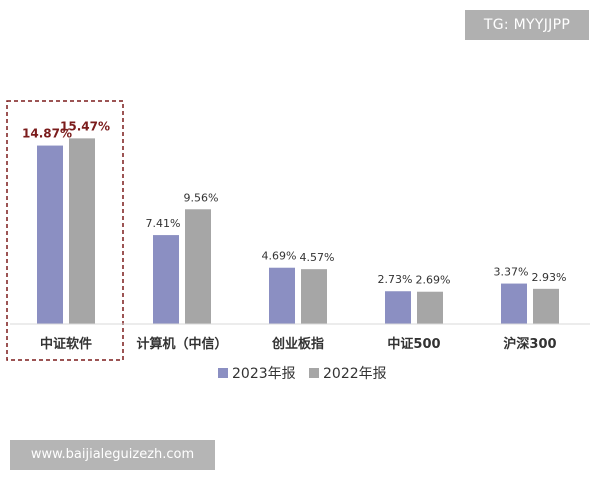 Image resolution: width=600 pixels, height=480 pixels. What do you see at coordinates (395, 279) in the screenshot?
I see `value-label-2023-3: 2.73%` at bounding box center [395, 279].